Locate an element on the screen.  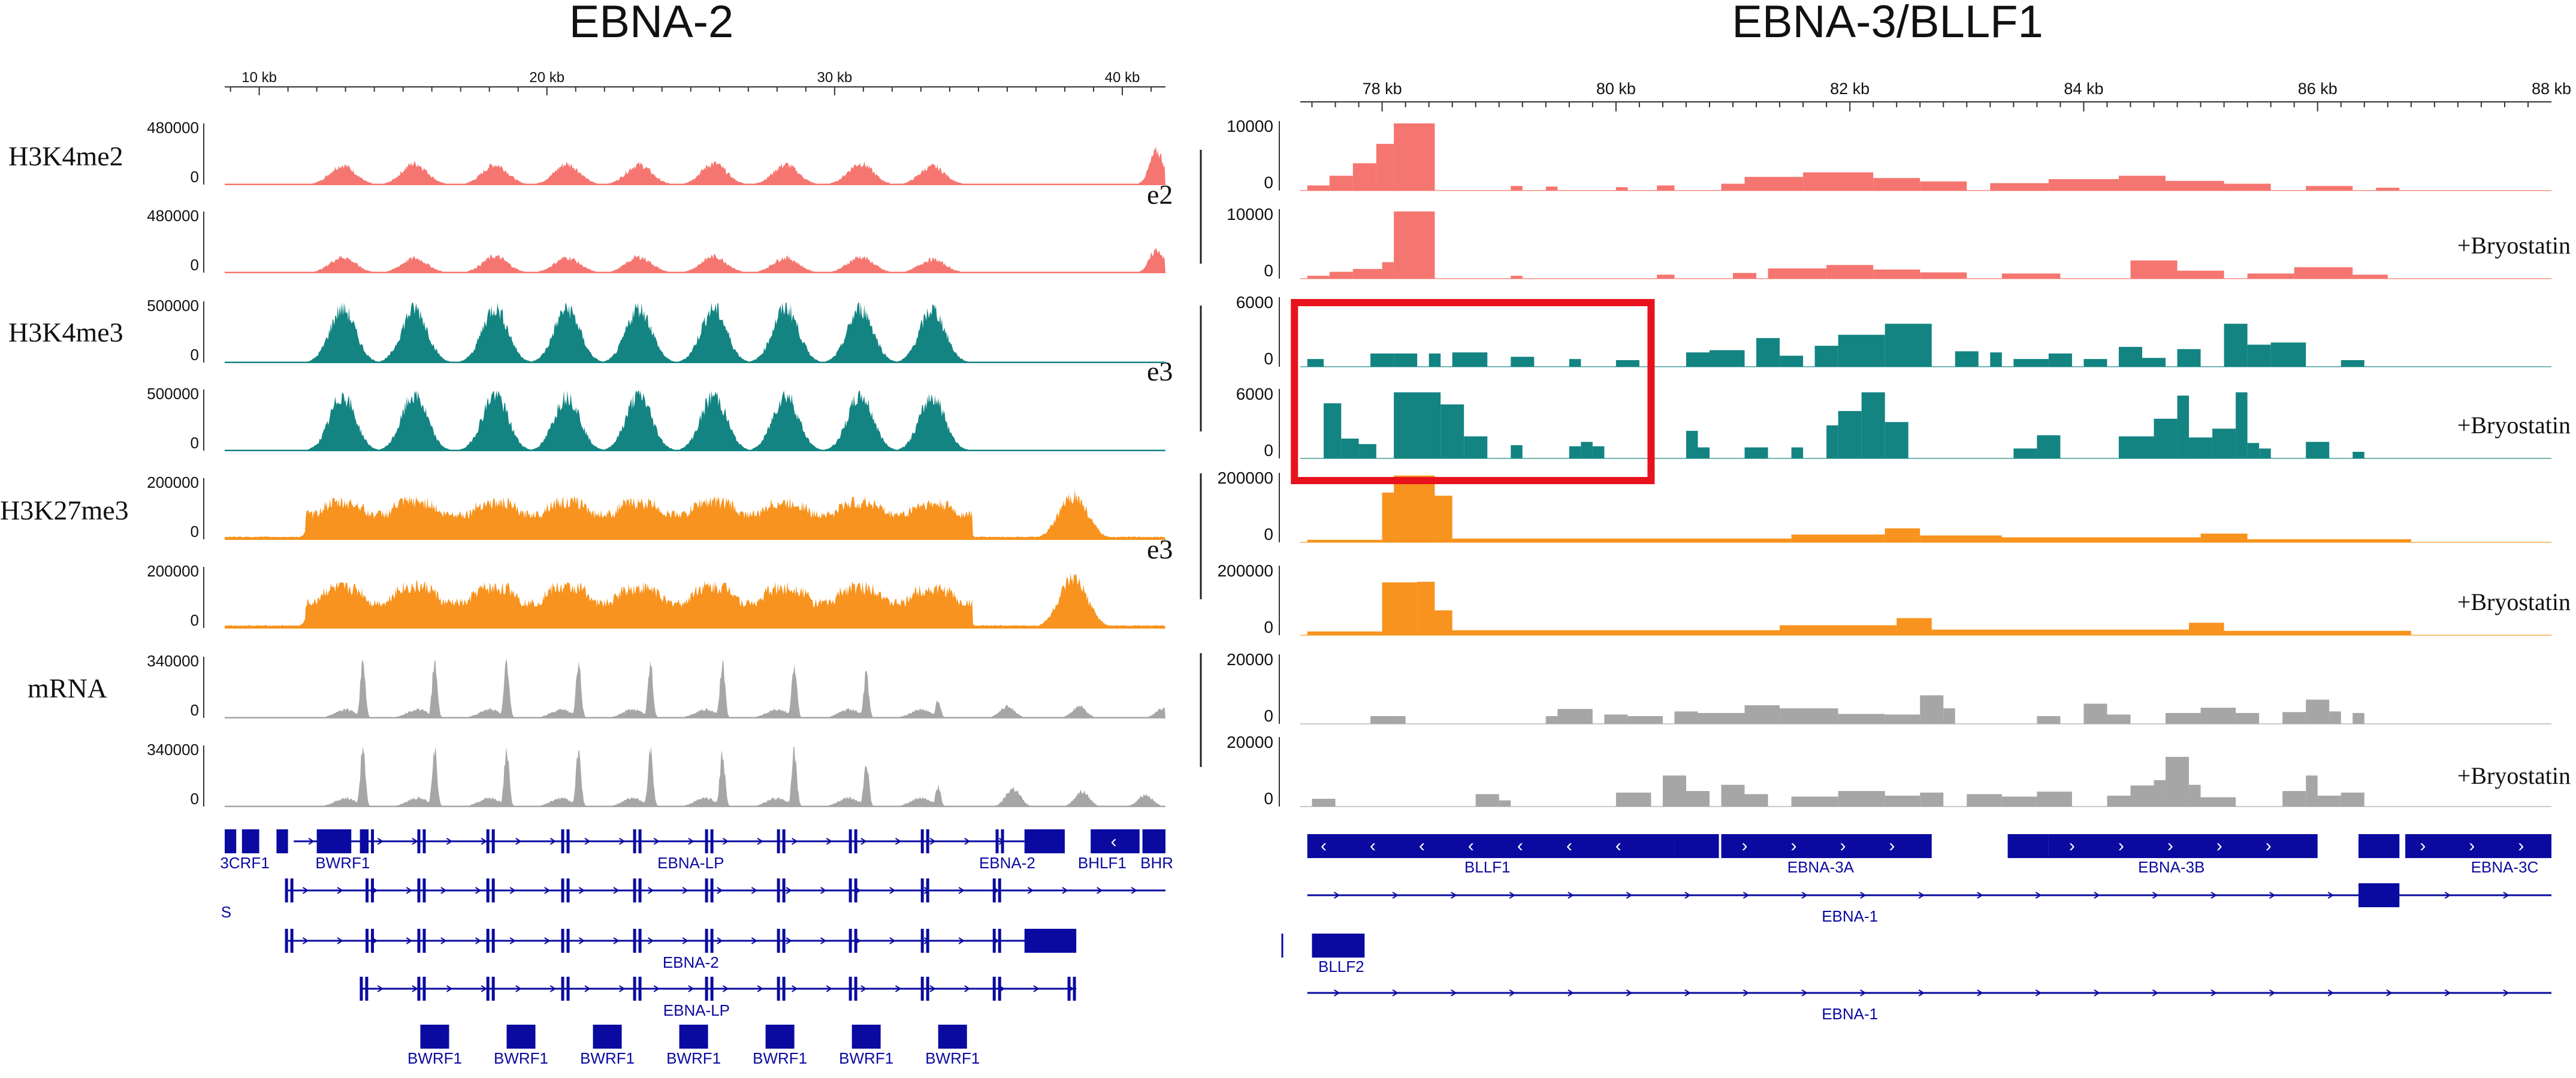
gene-label: S is located at coordinates (226, 912).